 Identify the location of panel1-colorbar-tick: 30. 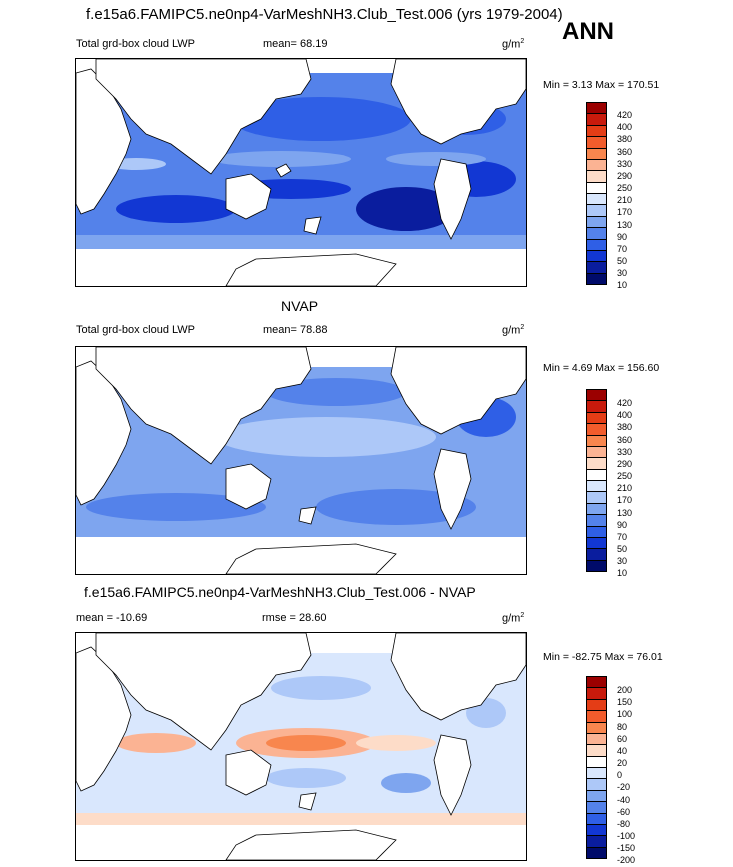
(622, 273).